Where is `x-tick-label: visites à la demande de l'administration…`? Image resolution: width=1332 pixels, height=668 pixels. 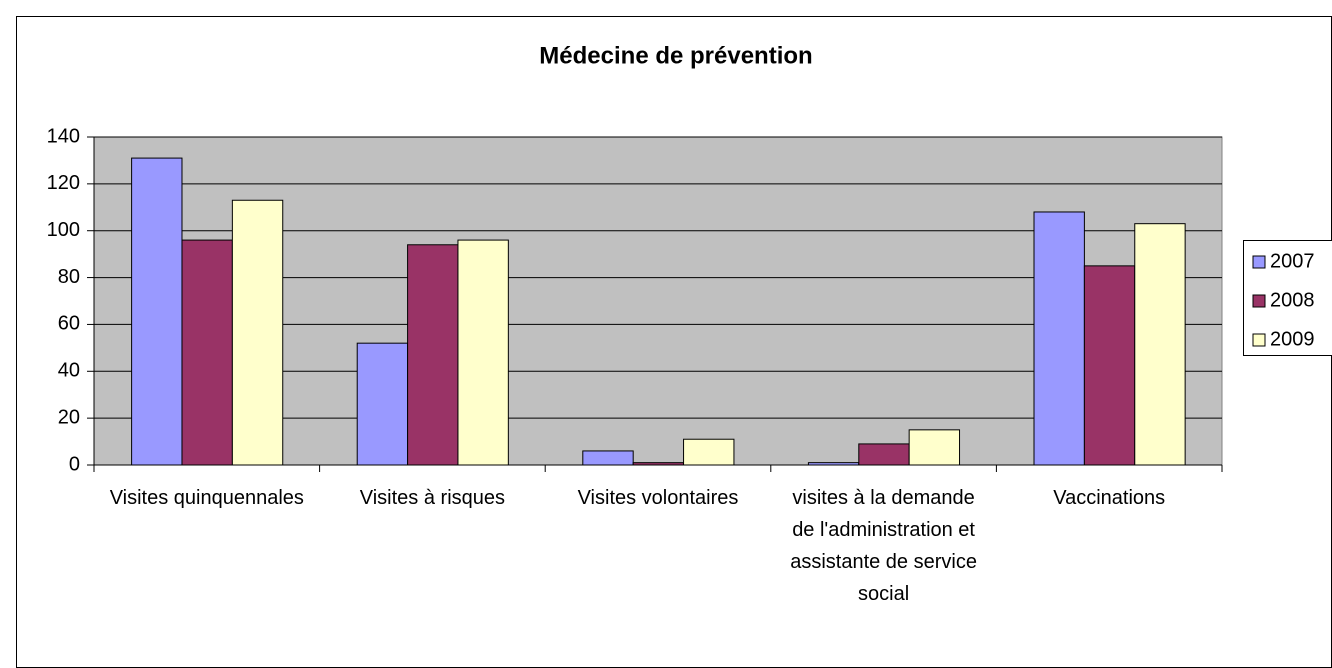
x-tick-label: visites à la demande de l'administration… is located at coordinates (883, 546).